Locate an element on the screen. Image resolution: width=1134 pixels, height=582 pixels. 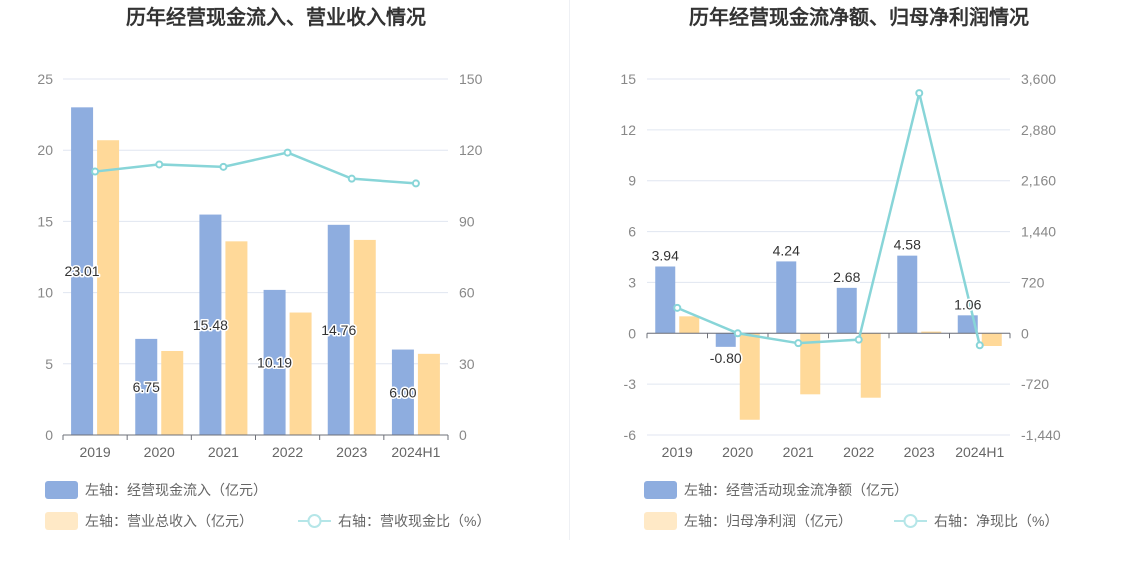
bar-data-label: 10.19 is located at coordinates (274, 362).